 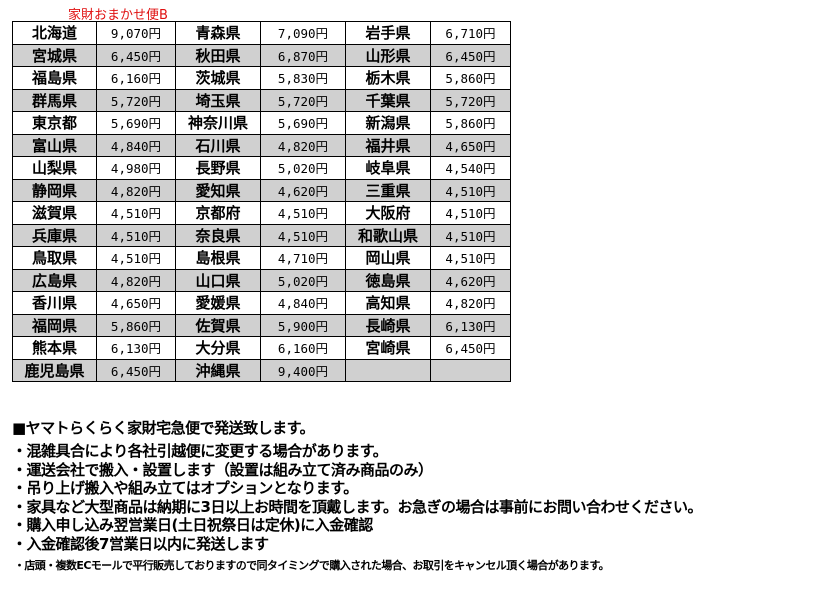 What do you see at coordinates (222, 469) in the screenshot?
I see `note-item: ・運送会社で搬入・設置します（設置は組み立て済み商品のみ）` at bounding box center [222, 469].